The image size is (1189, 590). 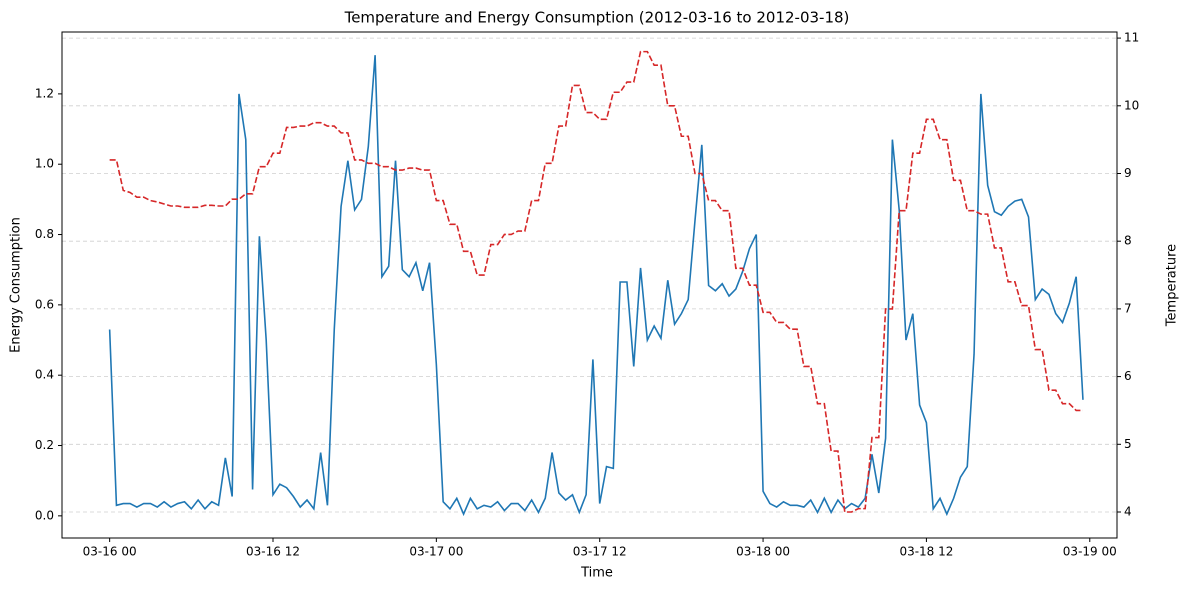 What do you see at coordinates (1128, 512) in the screenshot?
I see `y2-tick-label: 4` at bounding box center [1128, 512].